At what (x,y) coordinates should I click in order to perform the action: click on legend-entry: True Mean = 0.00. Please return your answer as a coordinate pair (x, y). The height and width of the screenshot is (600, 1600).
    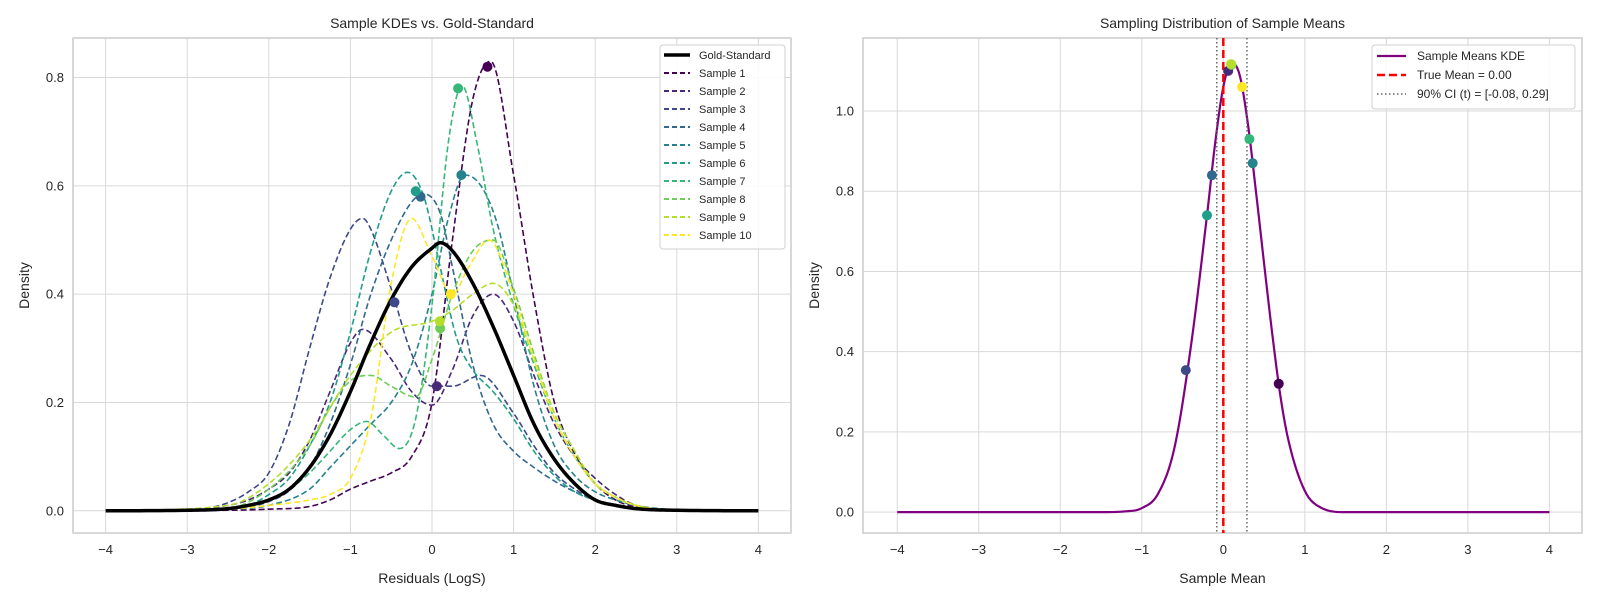
    Looking at the image, I should click on (1464, 75).